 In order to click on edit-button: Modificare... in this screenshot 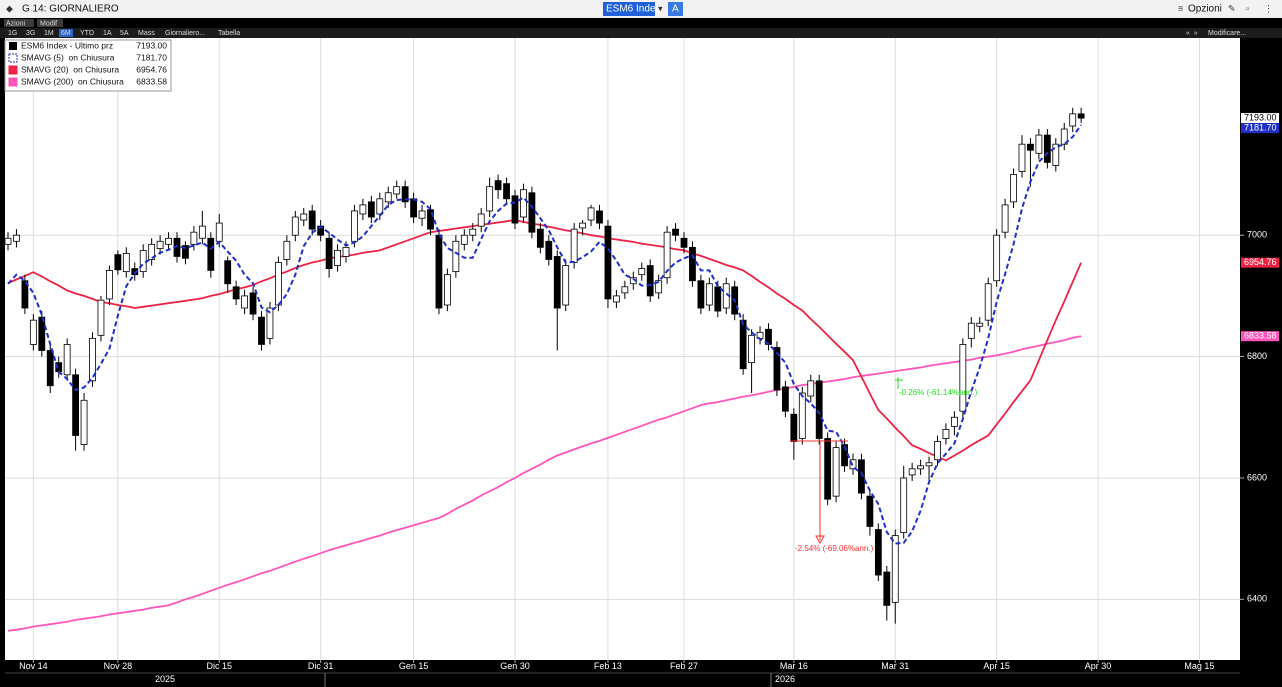, I will do `click(1227, 33)`.